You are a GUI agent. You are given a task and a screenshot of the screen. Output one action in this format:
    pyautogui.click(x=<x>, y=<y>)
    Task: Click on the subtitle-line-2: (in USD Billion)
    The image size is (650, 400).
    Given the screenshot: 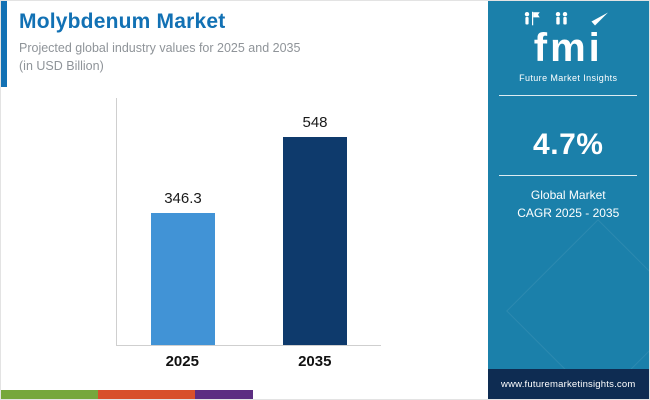 What is the action you would take?
    pyautogui.click(x=61, y=66)
    